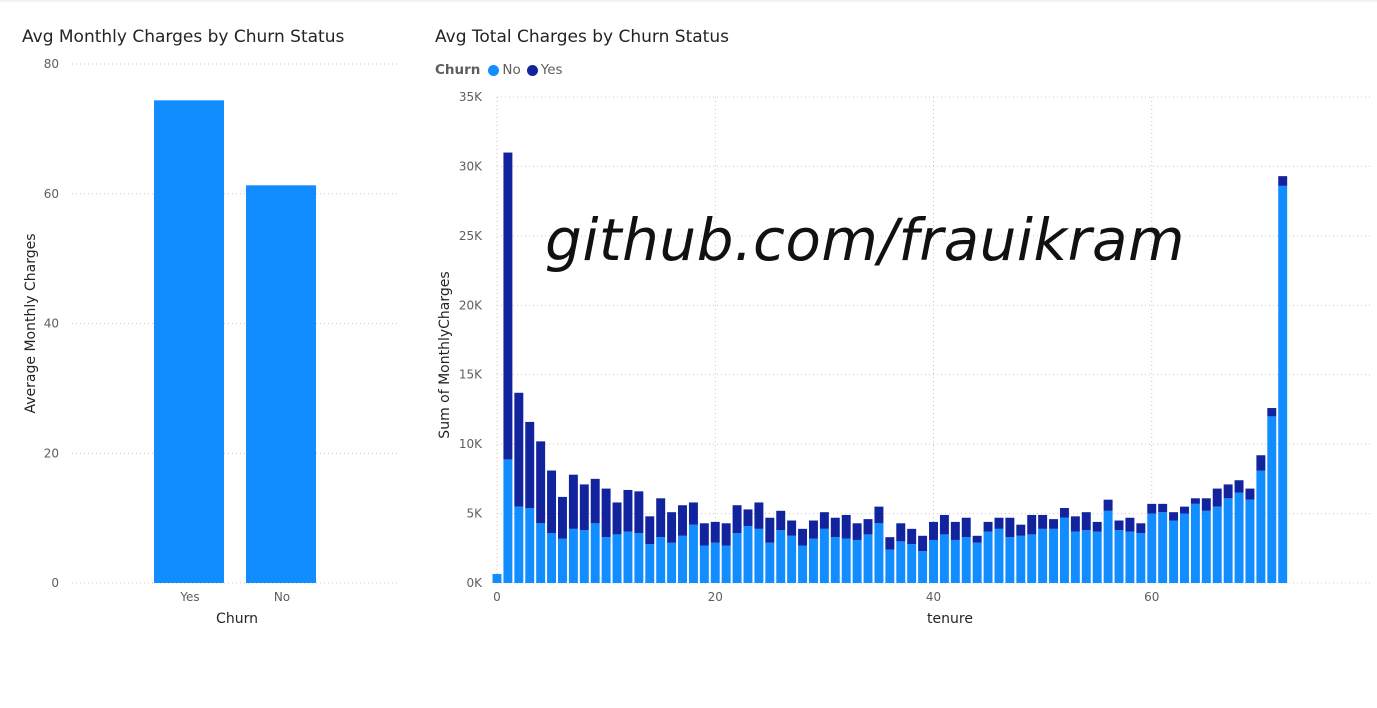 This screenshot has height=708, width=1377. I want to click on y-tick-label: 20K, so click(471, 305).